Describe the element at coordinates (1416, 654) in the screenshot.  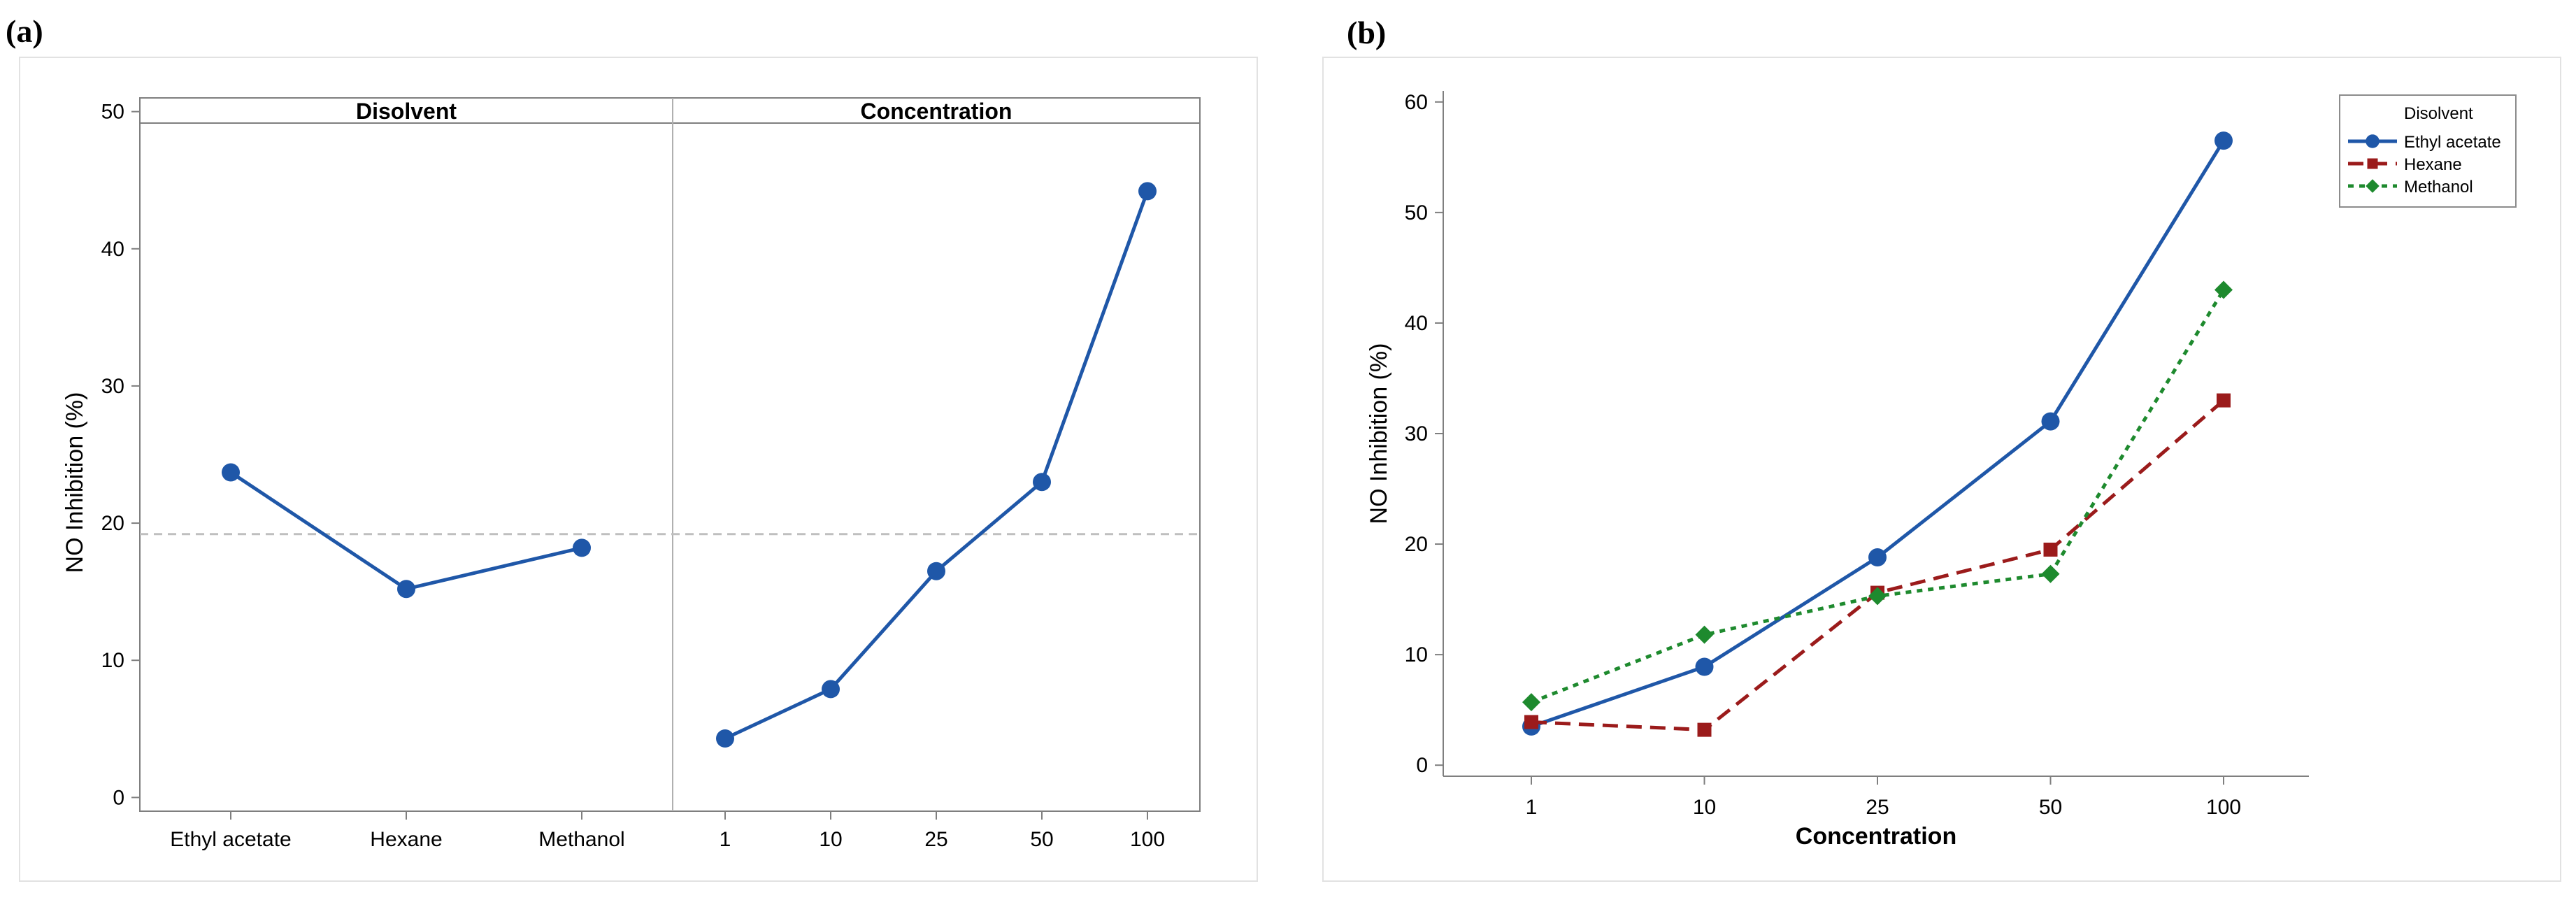
I see `y-tick-label-b-10: 10` at that location.